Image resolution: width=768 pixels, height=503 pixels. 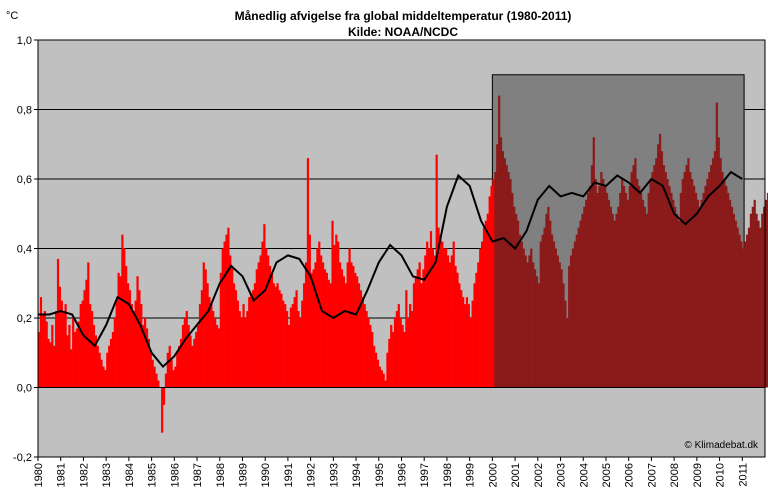 I want to click on x-tick-label: 1983, so click(x=107, y=475).